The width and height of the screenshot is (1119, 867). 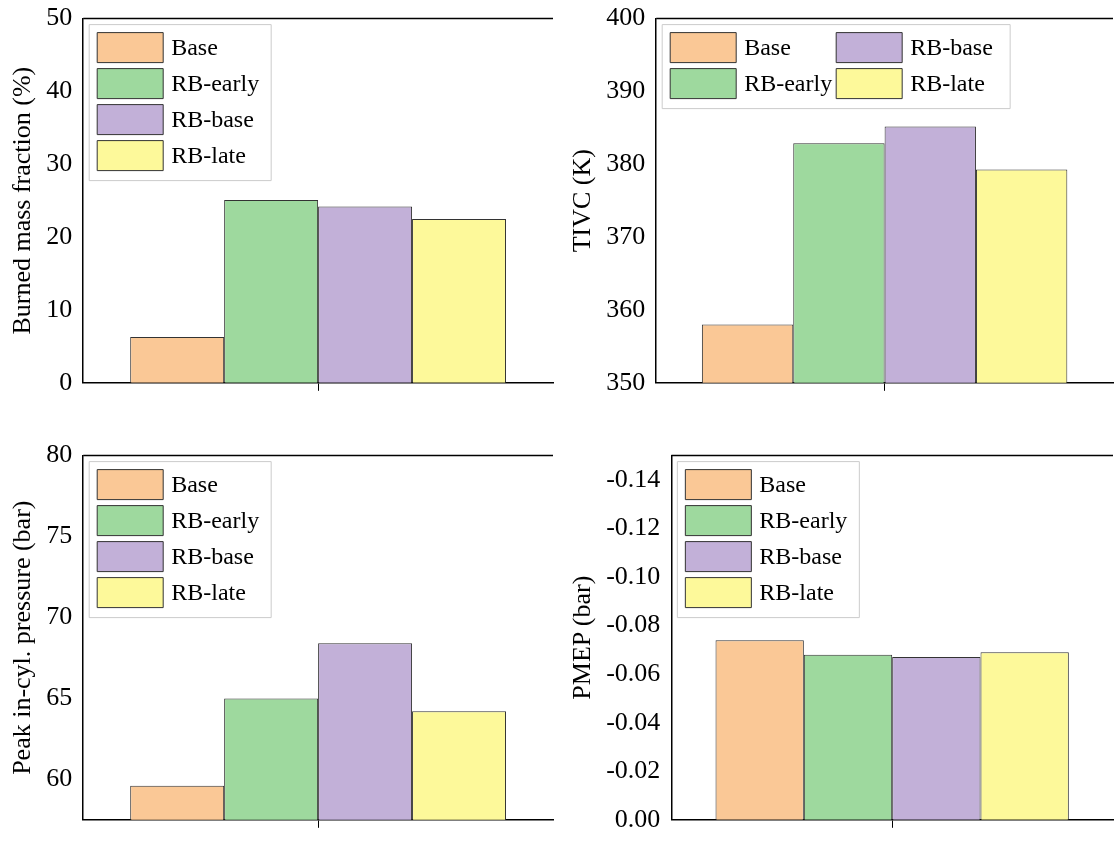 I want to click on y-tick-label: -0.08, so click(x=633, y=624).